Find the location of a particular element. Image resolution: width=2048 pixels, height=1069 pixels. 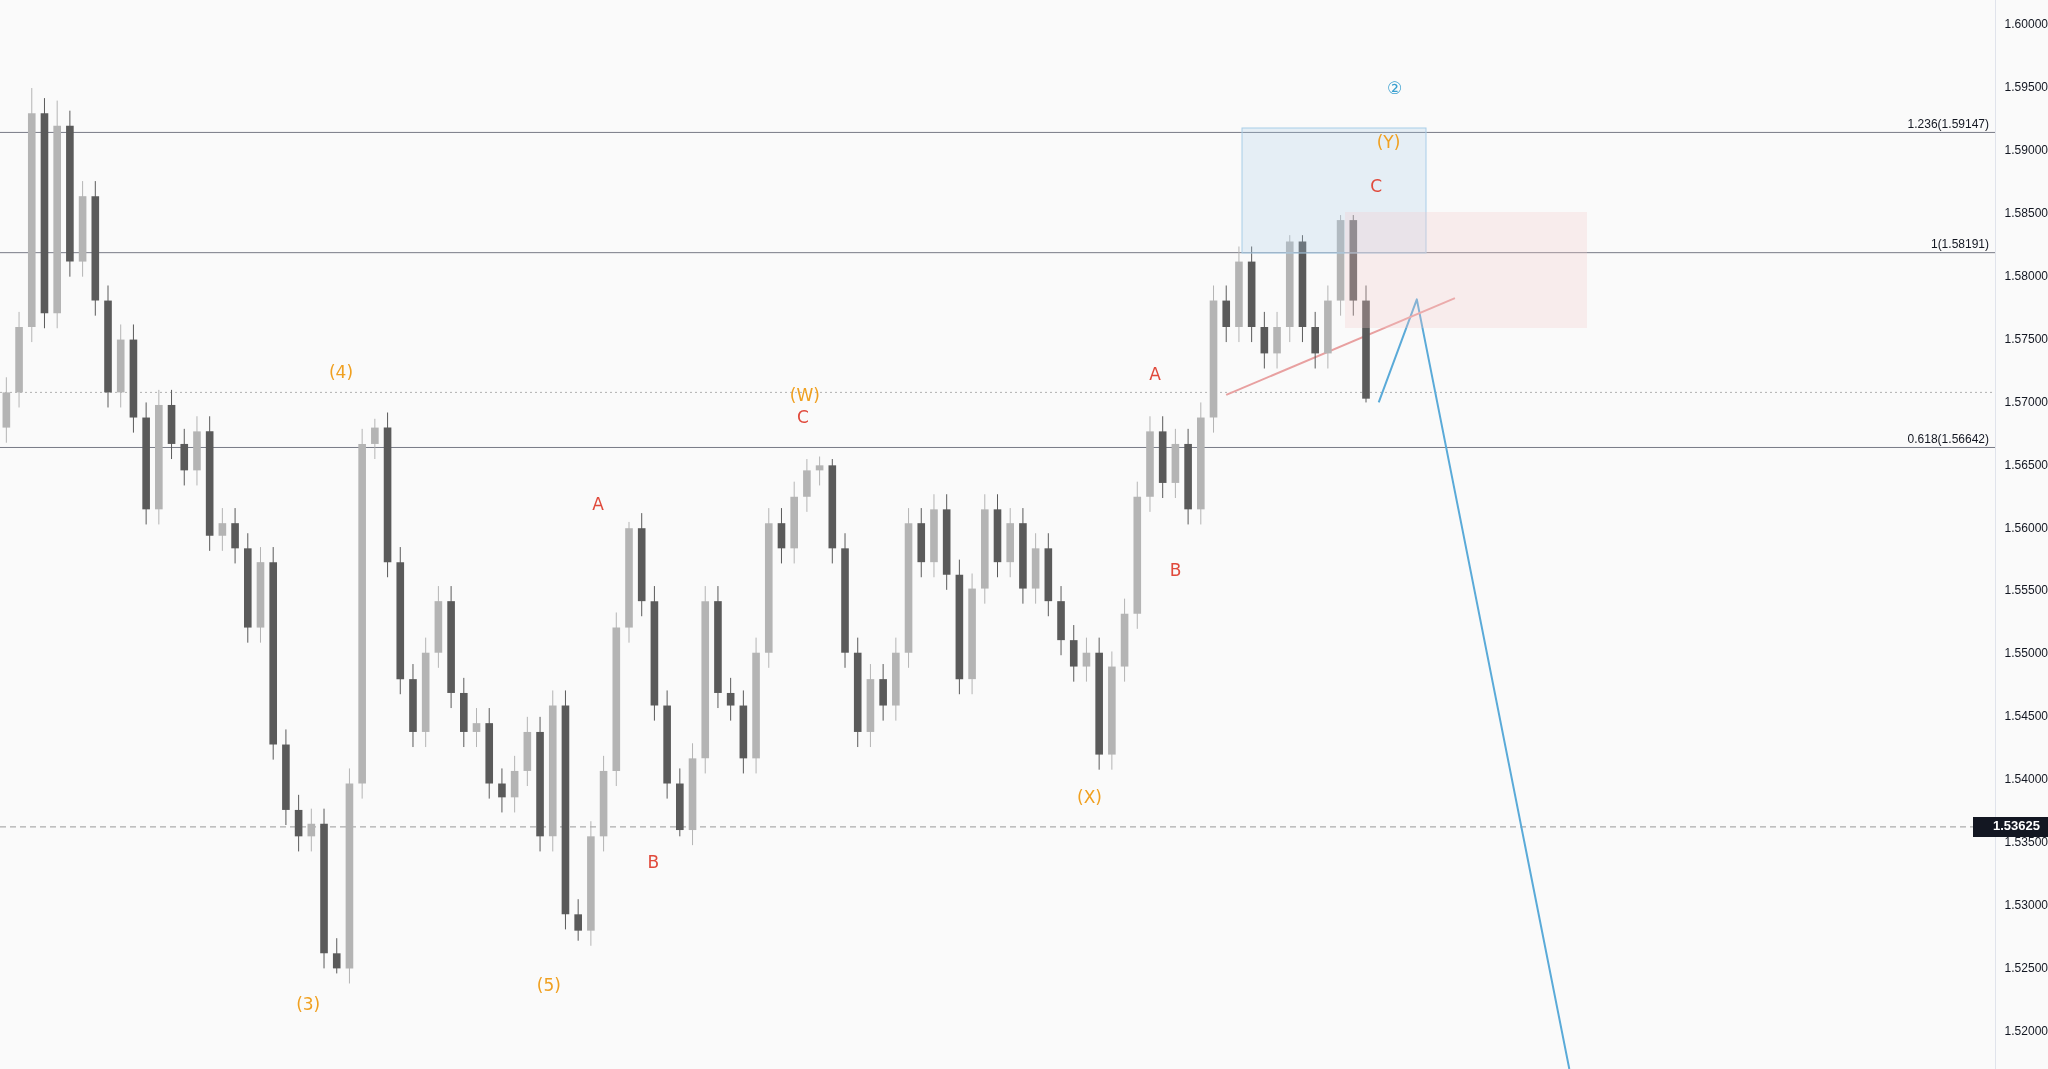

y-tick-label: 1.58500 is located at coordinates (2026, 213).